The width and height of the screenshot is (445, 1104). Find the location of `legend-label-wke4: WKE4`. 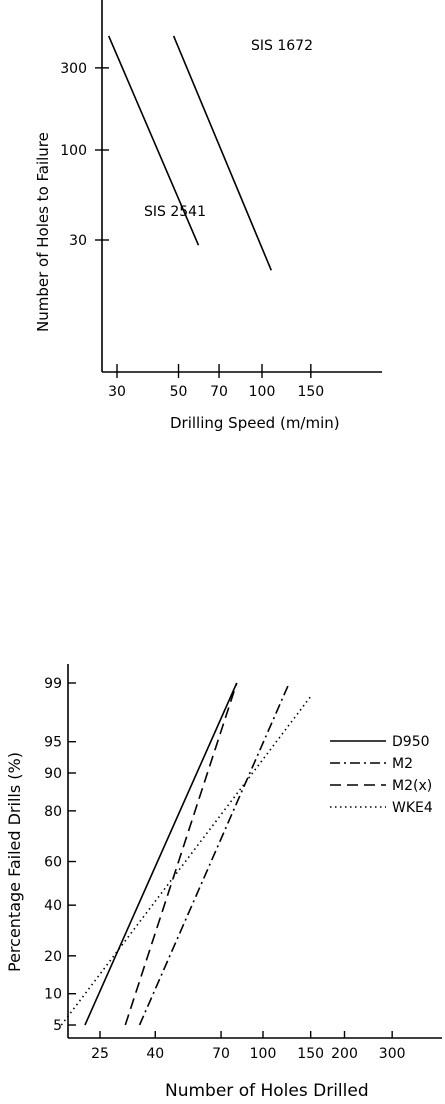

legend-label-wke4: WKE4 is located at coordinates (412, 808).